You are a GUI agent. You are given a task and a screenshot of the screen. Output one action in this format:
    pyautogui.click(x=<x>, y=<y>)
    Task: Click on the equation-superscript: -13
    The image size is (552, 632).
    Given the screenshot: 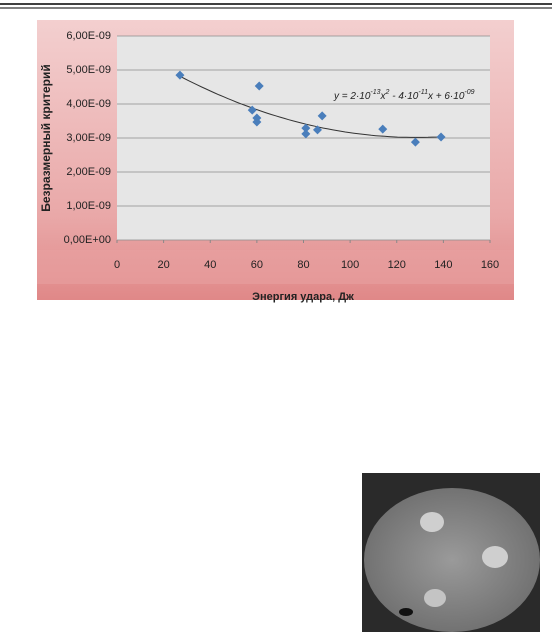 What is the action you would take?
    pyautogui.click(x=375, y=92)
    